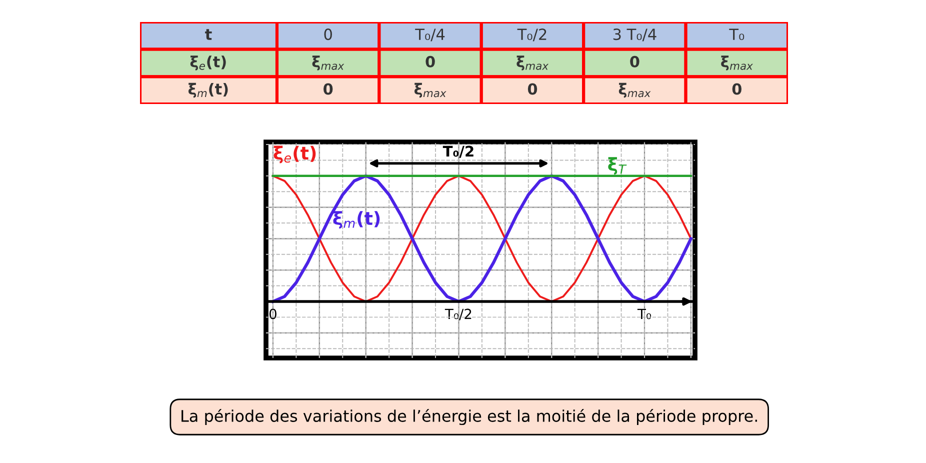 This screenshot has width=926, height=463. Describe the element at coordinates (644, 314) in the screenshot. I see `x-tick-label: T₀` at that location.